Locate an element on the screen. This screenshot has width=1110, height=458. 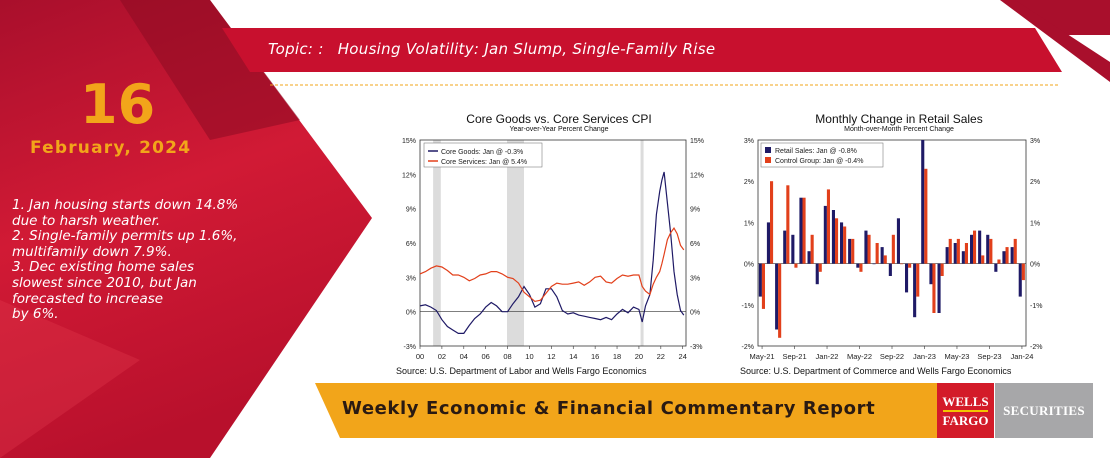
y-tick-label-right: -1% is located at coordinates (1036, 306).